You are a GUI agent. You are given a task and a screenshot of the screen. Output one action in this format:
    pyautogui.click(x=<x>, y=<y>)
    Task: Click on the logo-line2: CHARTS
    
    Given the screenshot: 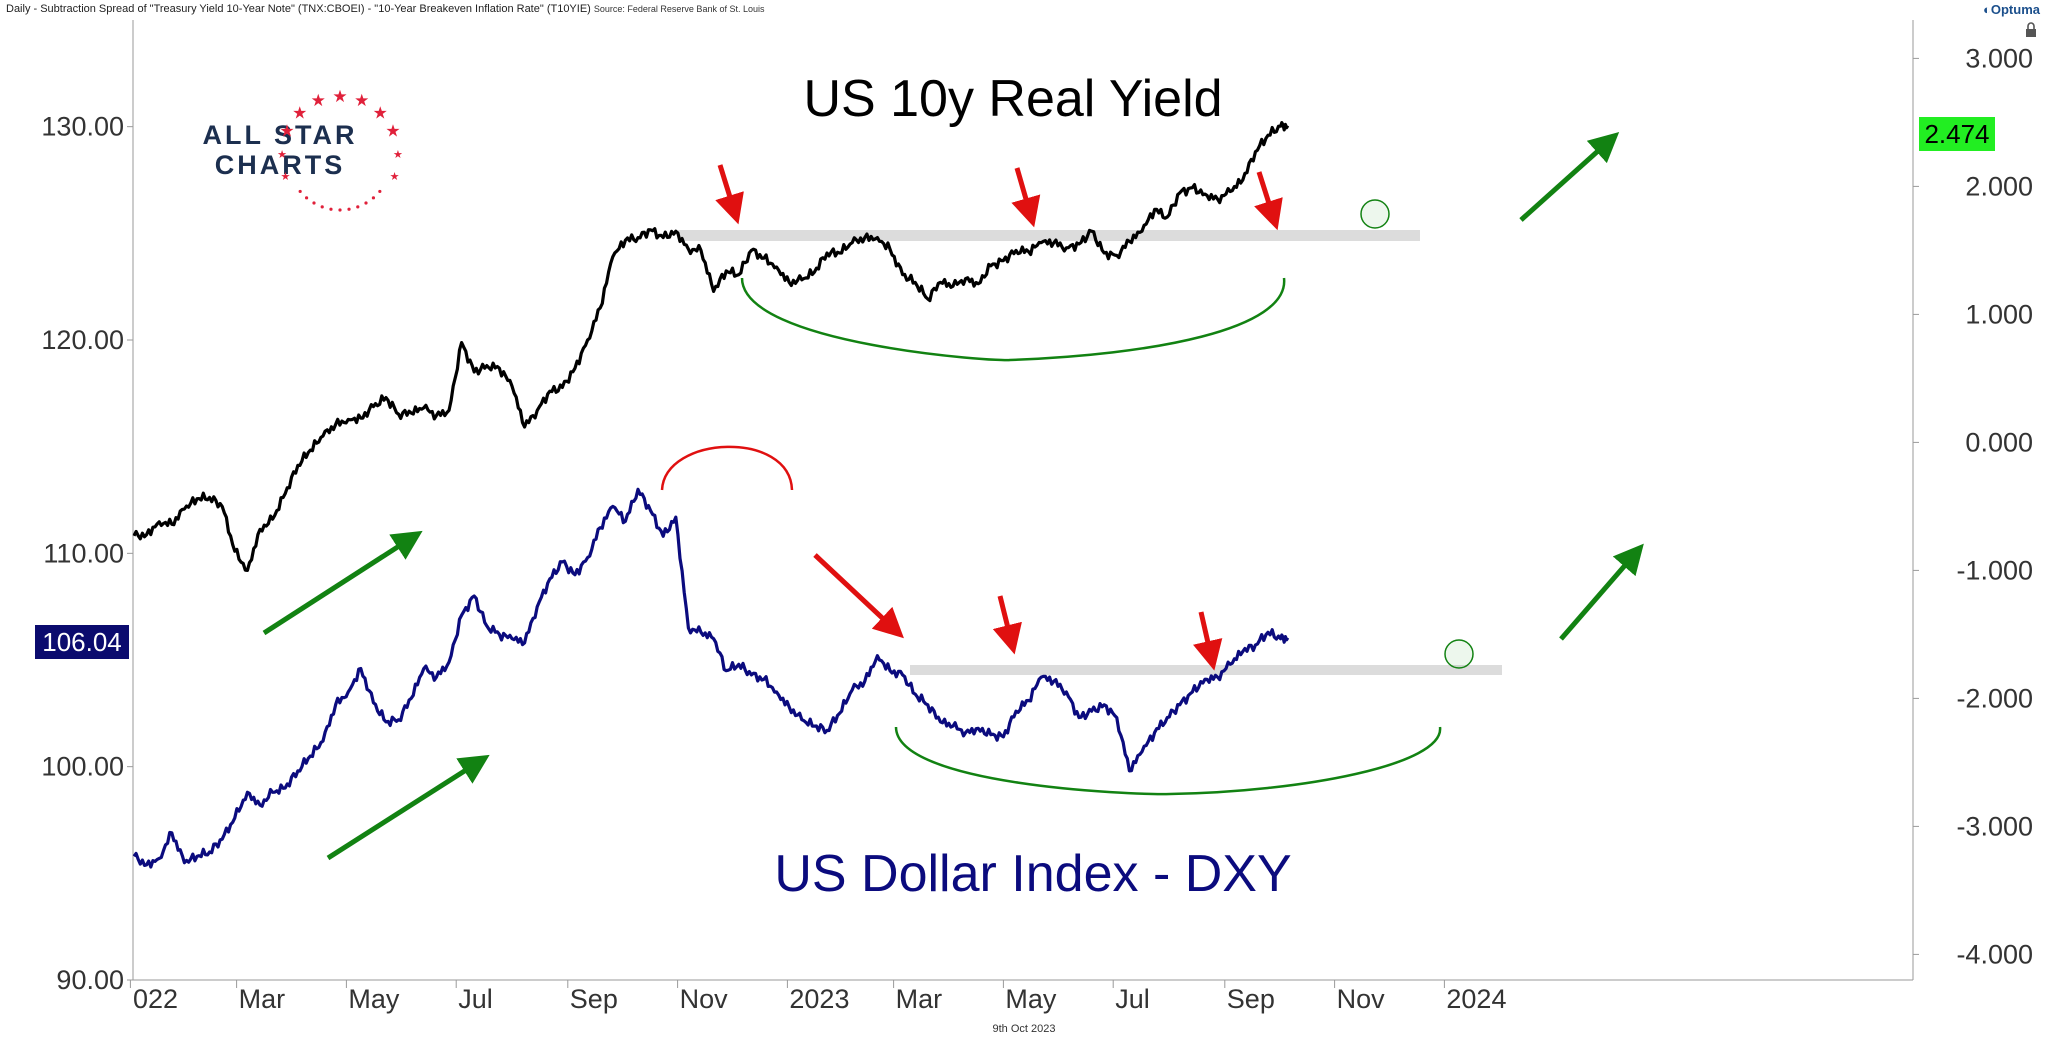 What is the action you would take?
    pyautogui.click(x=280, y=165)
    